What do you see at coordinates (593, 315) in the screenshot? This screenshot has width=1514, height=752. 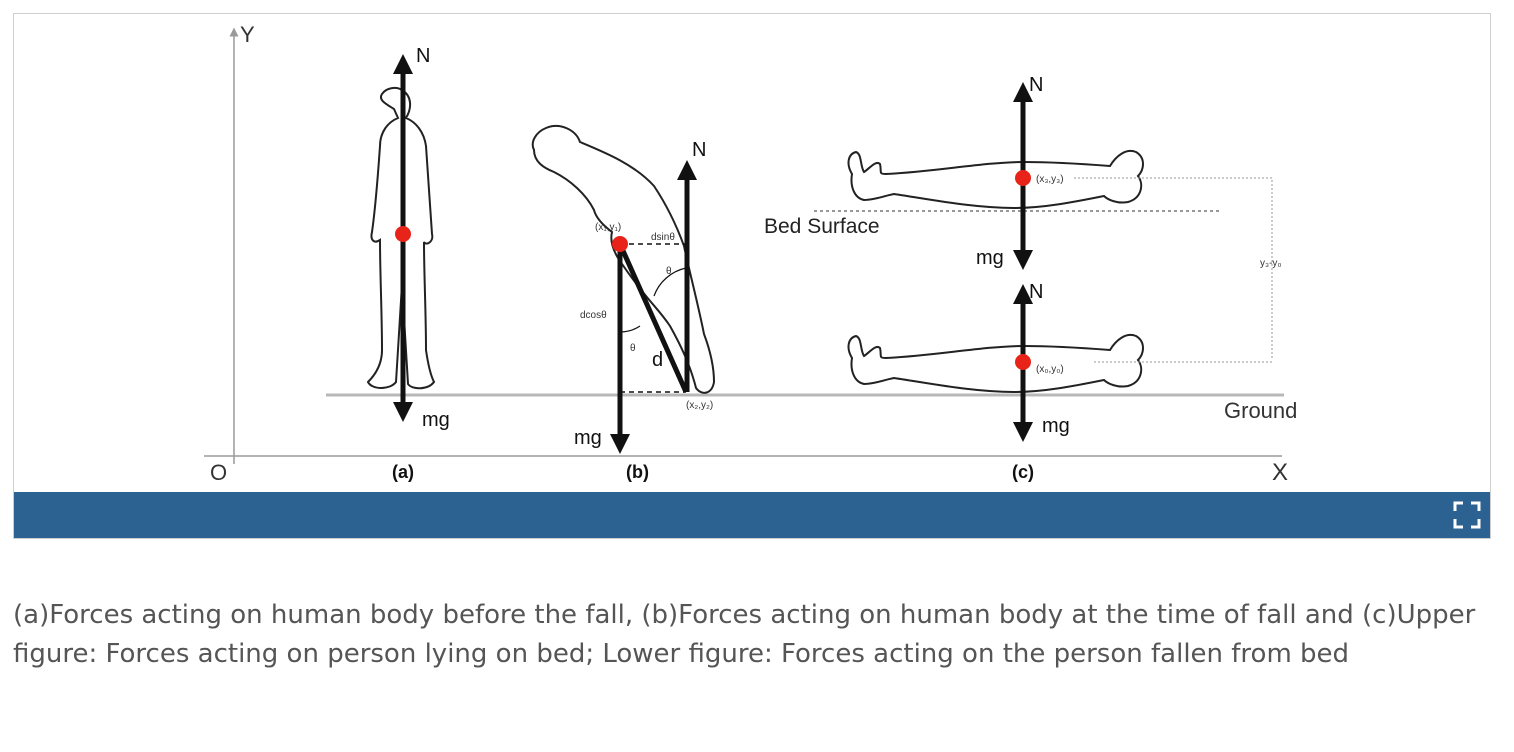 I see `dcos-label: dcosθ` at bounding box center [593, 315].